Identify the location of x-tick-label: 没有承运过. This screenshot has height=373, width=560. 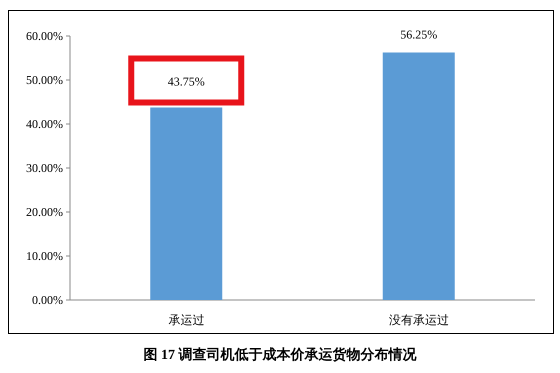
(418, 320).